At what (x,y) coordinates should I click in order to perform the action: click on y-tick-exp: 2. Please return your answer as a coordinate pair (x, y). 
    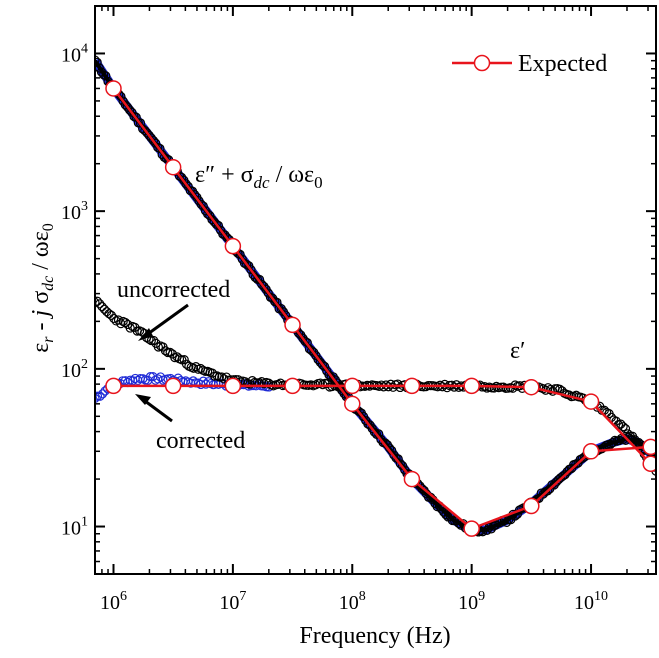
    Looking at the image, I should click on (84, 364).